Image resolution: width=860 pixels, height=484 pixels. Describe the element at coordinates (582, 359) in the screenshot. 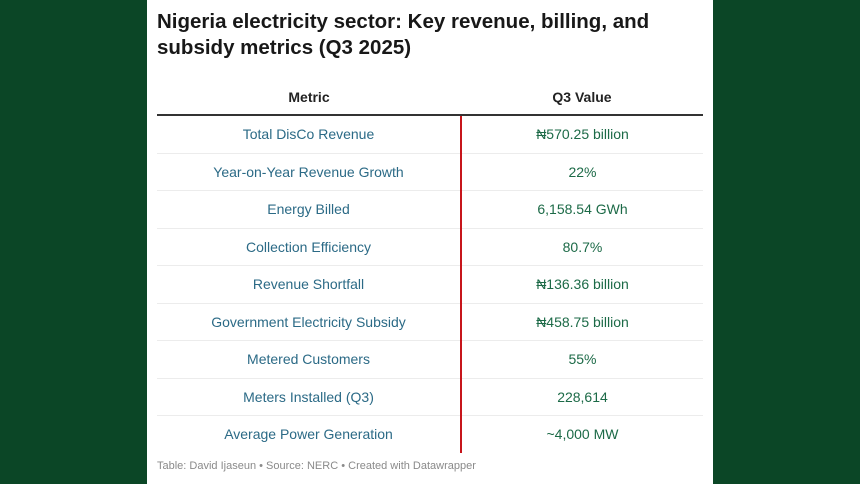

I see `value-cell: 55%` at that location.